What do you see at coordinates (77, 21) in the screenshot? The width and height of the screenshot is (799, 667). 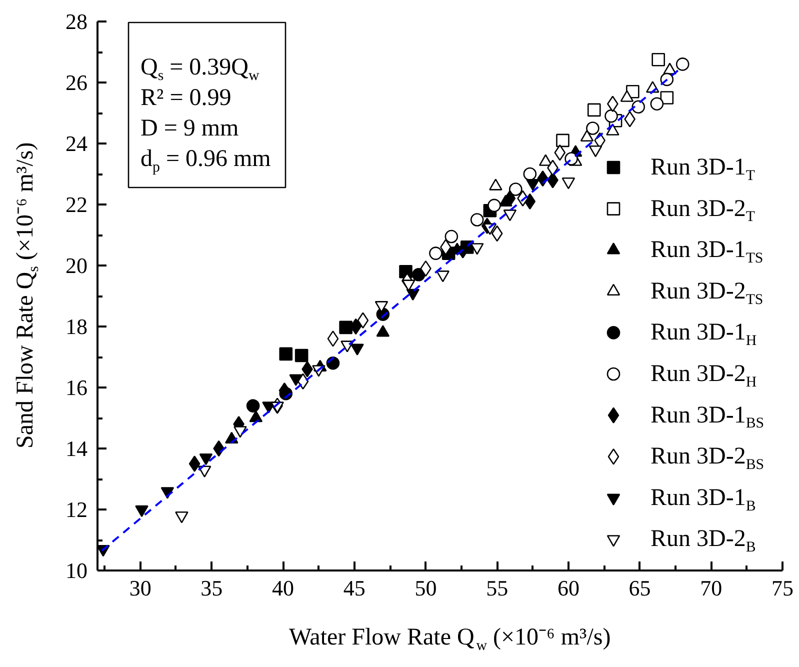 I see `y-tick-label: 28` at bounding box center [77, 21].